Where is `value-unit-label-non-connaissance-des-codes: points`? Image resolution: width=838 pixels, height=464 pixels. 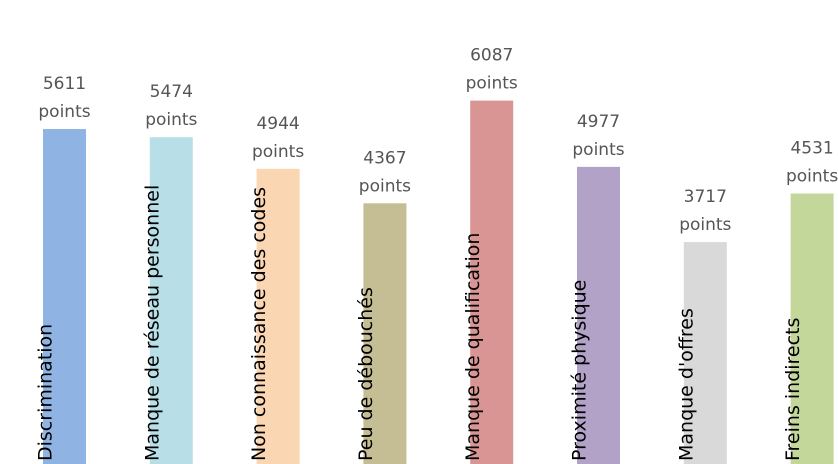
value-unit-label-non-connaissance-des-codes: points is located at coordinates (278, 152).